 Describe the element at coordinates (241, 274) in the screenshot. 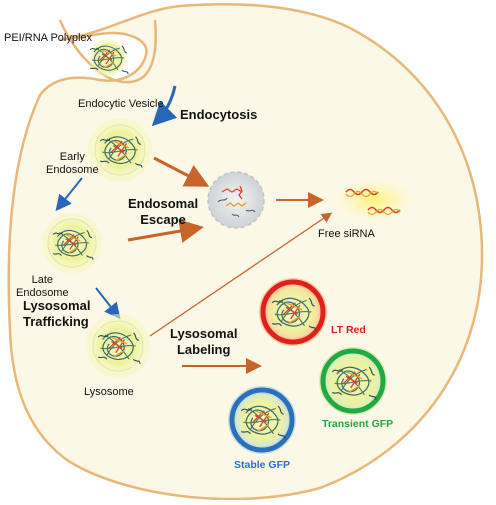

I see `lysosome-to-sirna-arrow` at that location.